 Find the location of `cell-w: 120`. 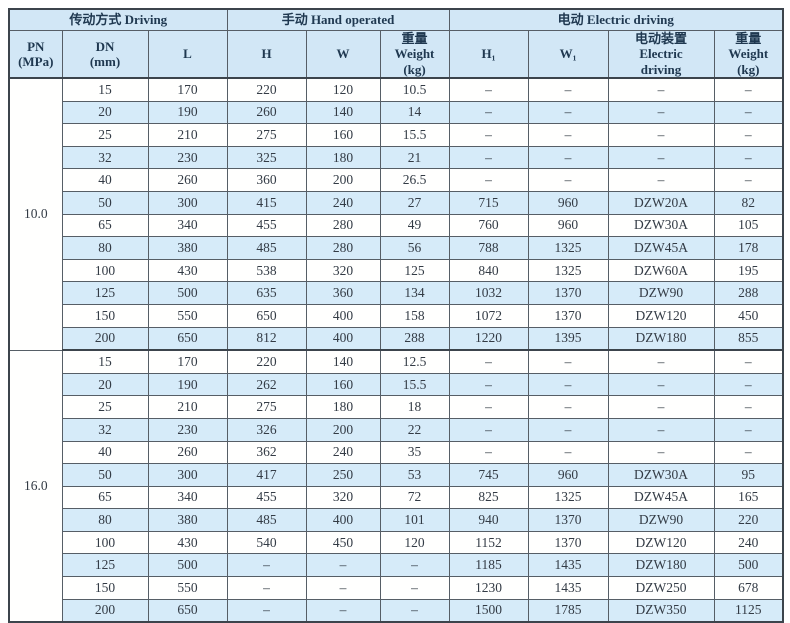

cell-w: 120 is located at coordinates (343, 89).